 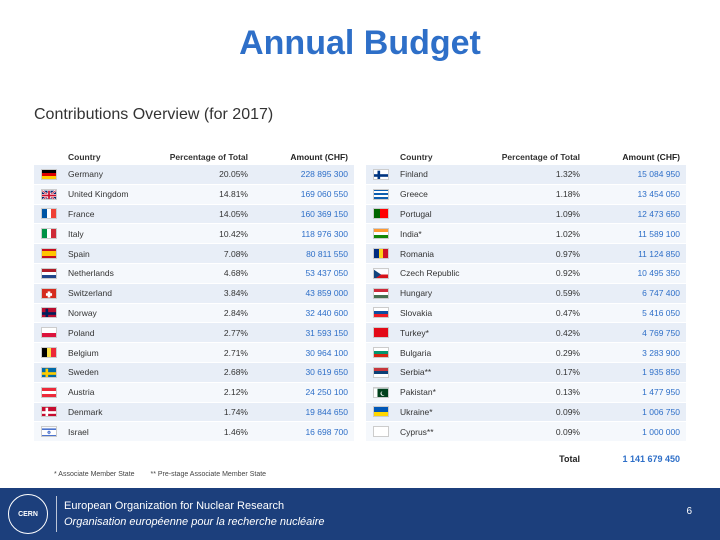 I want to click on slovakia-flag-icon, so click(x=381, y=313).